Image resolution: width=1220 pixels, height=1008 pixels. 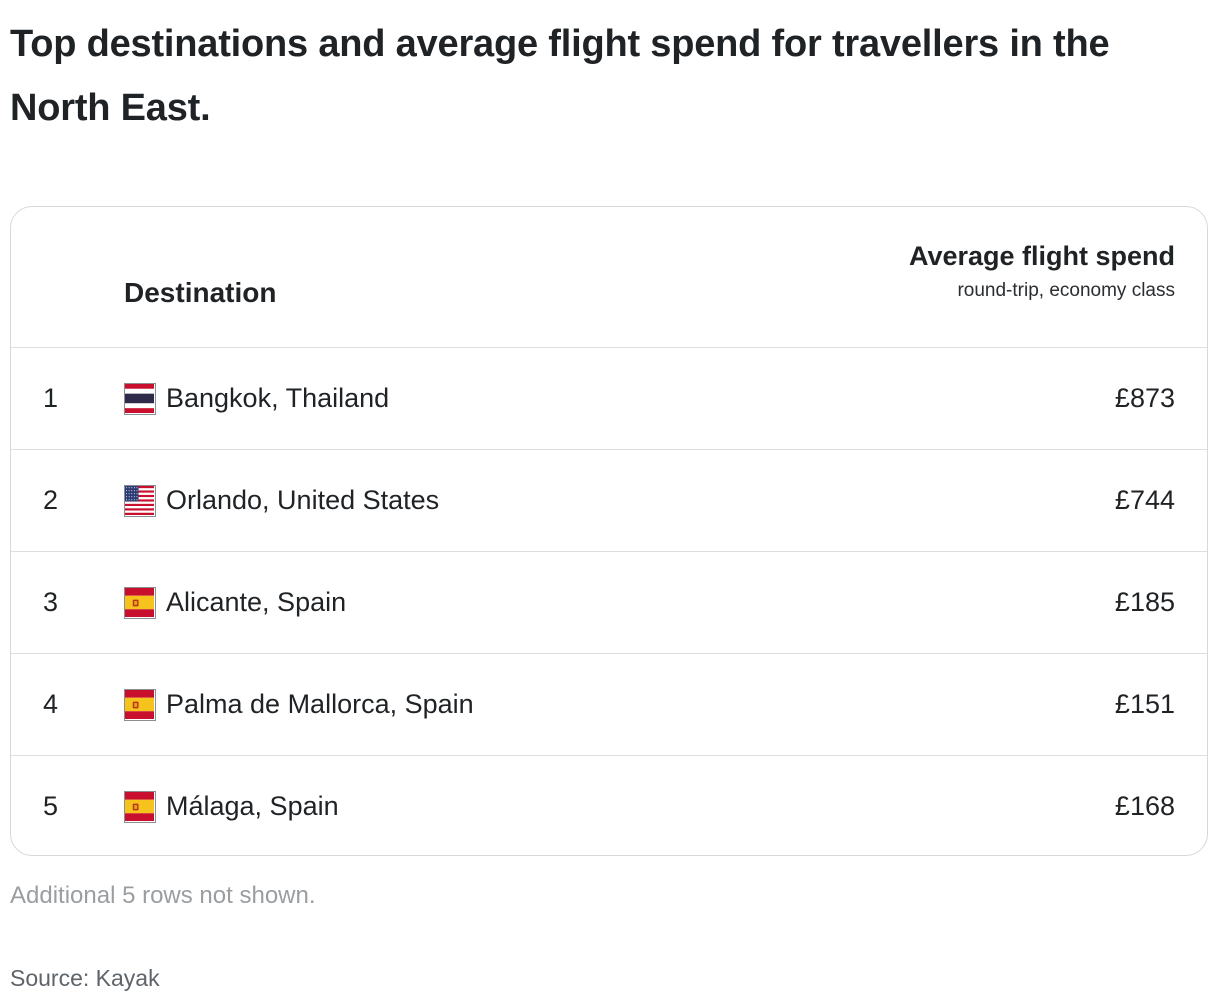 I want to click on row-rank: 5, so click(x=51, y=806).